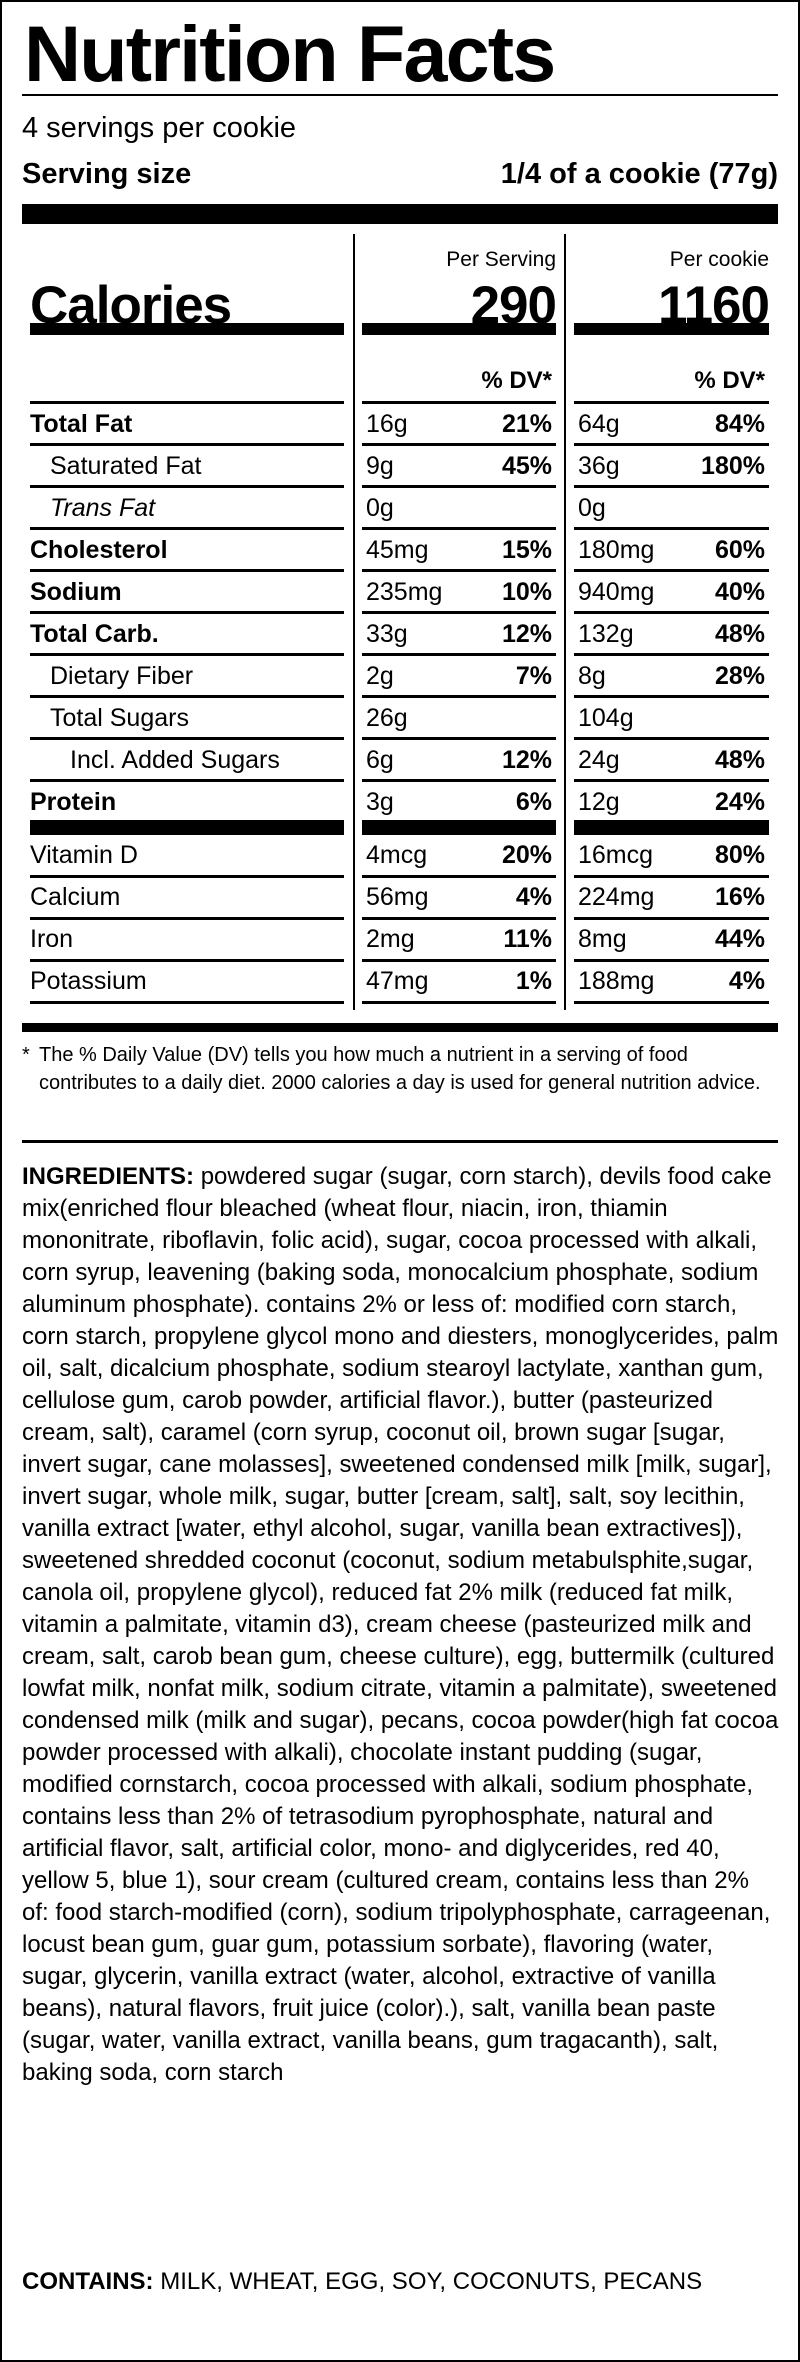  I want to click on nutrient-row: Protein 3g 6% 12g 24%, so click(400, 802).